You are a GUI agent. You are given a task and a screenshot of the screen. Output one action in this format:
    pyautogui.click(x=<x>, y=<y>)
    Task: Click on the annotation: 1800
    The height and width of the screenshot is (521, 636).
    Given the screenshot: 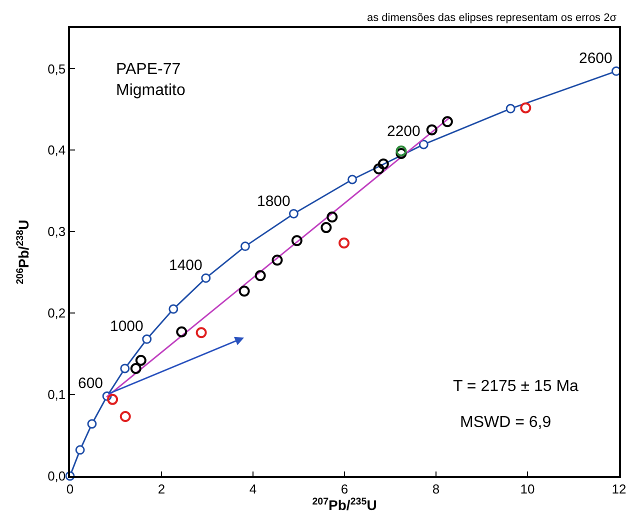 What is the action you would take?
    pyautogui.click(x=273, y=201)
    